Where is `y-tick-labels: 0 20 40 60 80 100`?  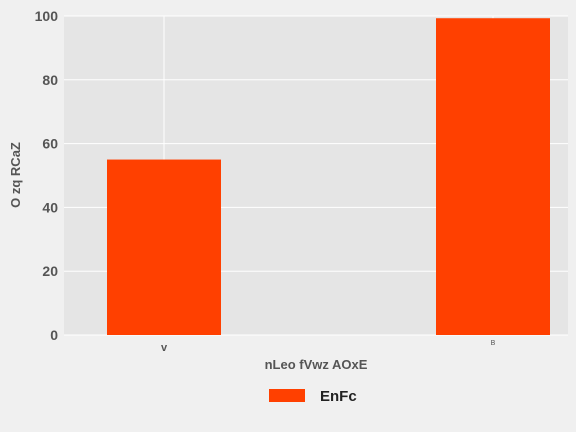
y-tick-labels: 0 20 40 60 80 100 is located at coordinates (47, 175).